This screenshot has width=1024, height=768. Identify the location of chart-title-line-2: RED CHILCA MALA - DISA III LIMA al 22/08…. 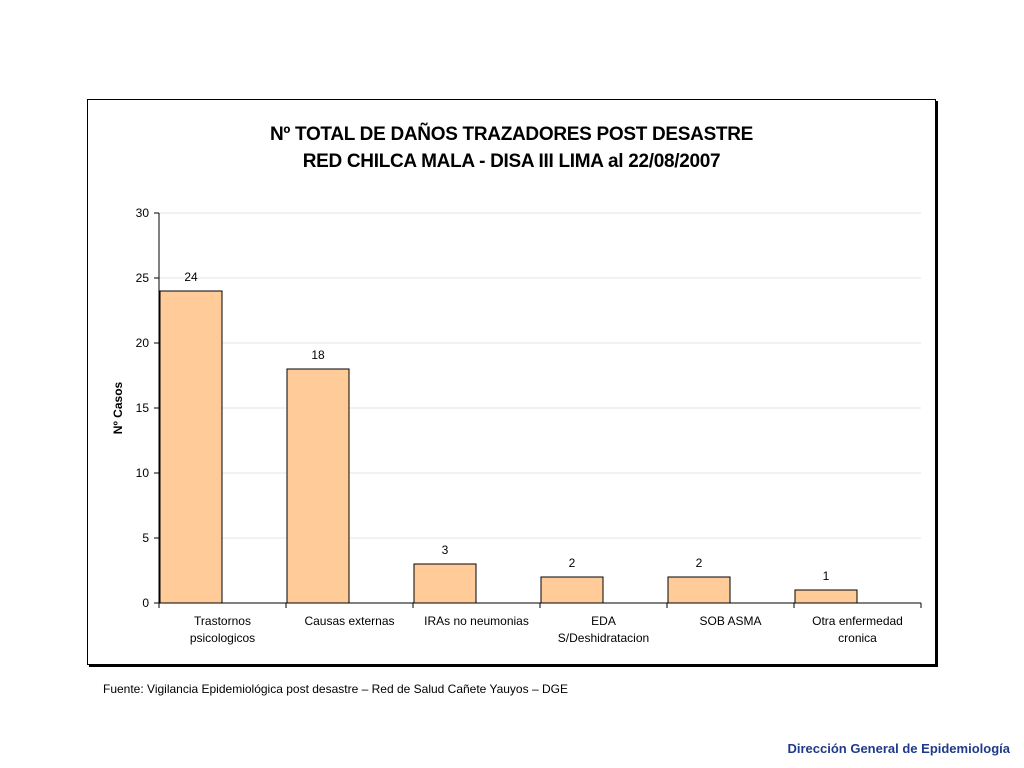
(511, 161).